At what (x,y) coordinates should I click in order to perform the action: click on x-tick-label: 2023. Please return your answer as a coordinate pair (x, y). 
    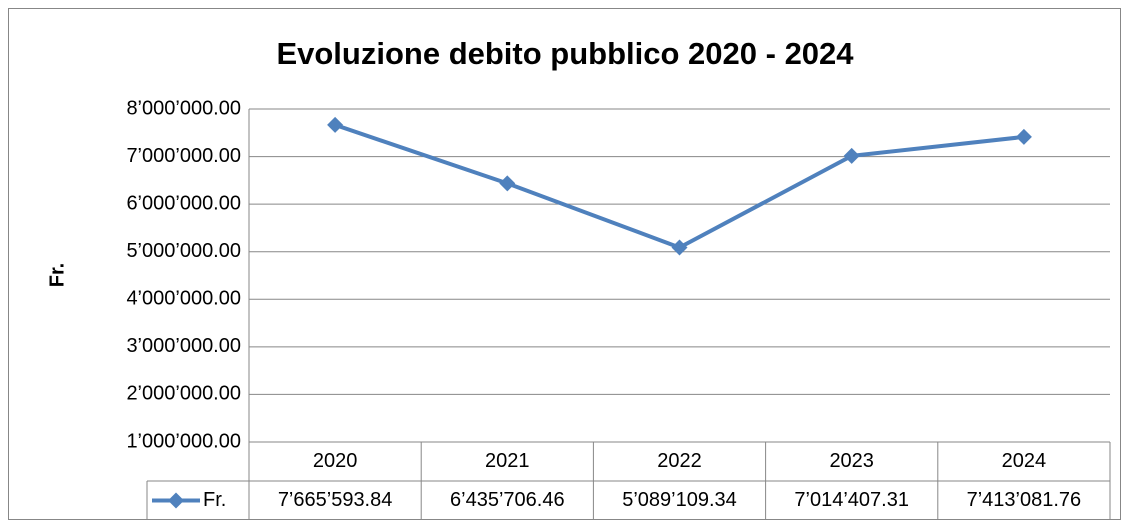
    Looking at the image, I should click on (851, 461).